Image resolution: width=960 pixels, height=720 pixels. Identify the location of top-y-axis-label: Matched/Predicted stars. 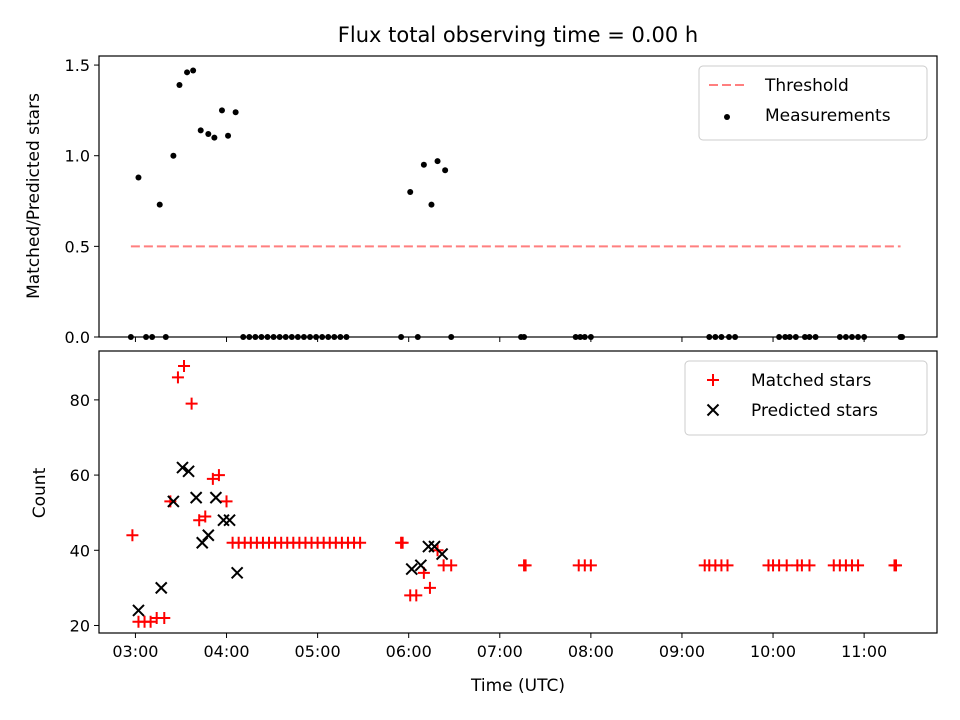
(34, 196).